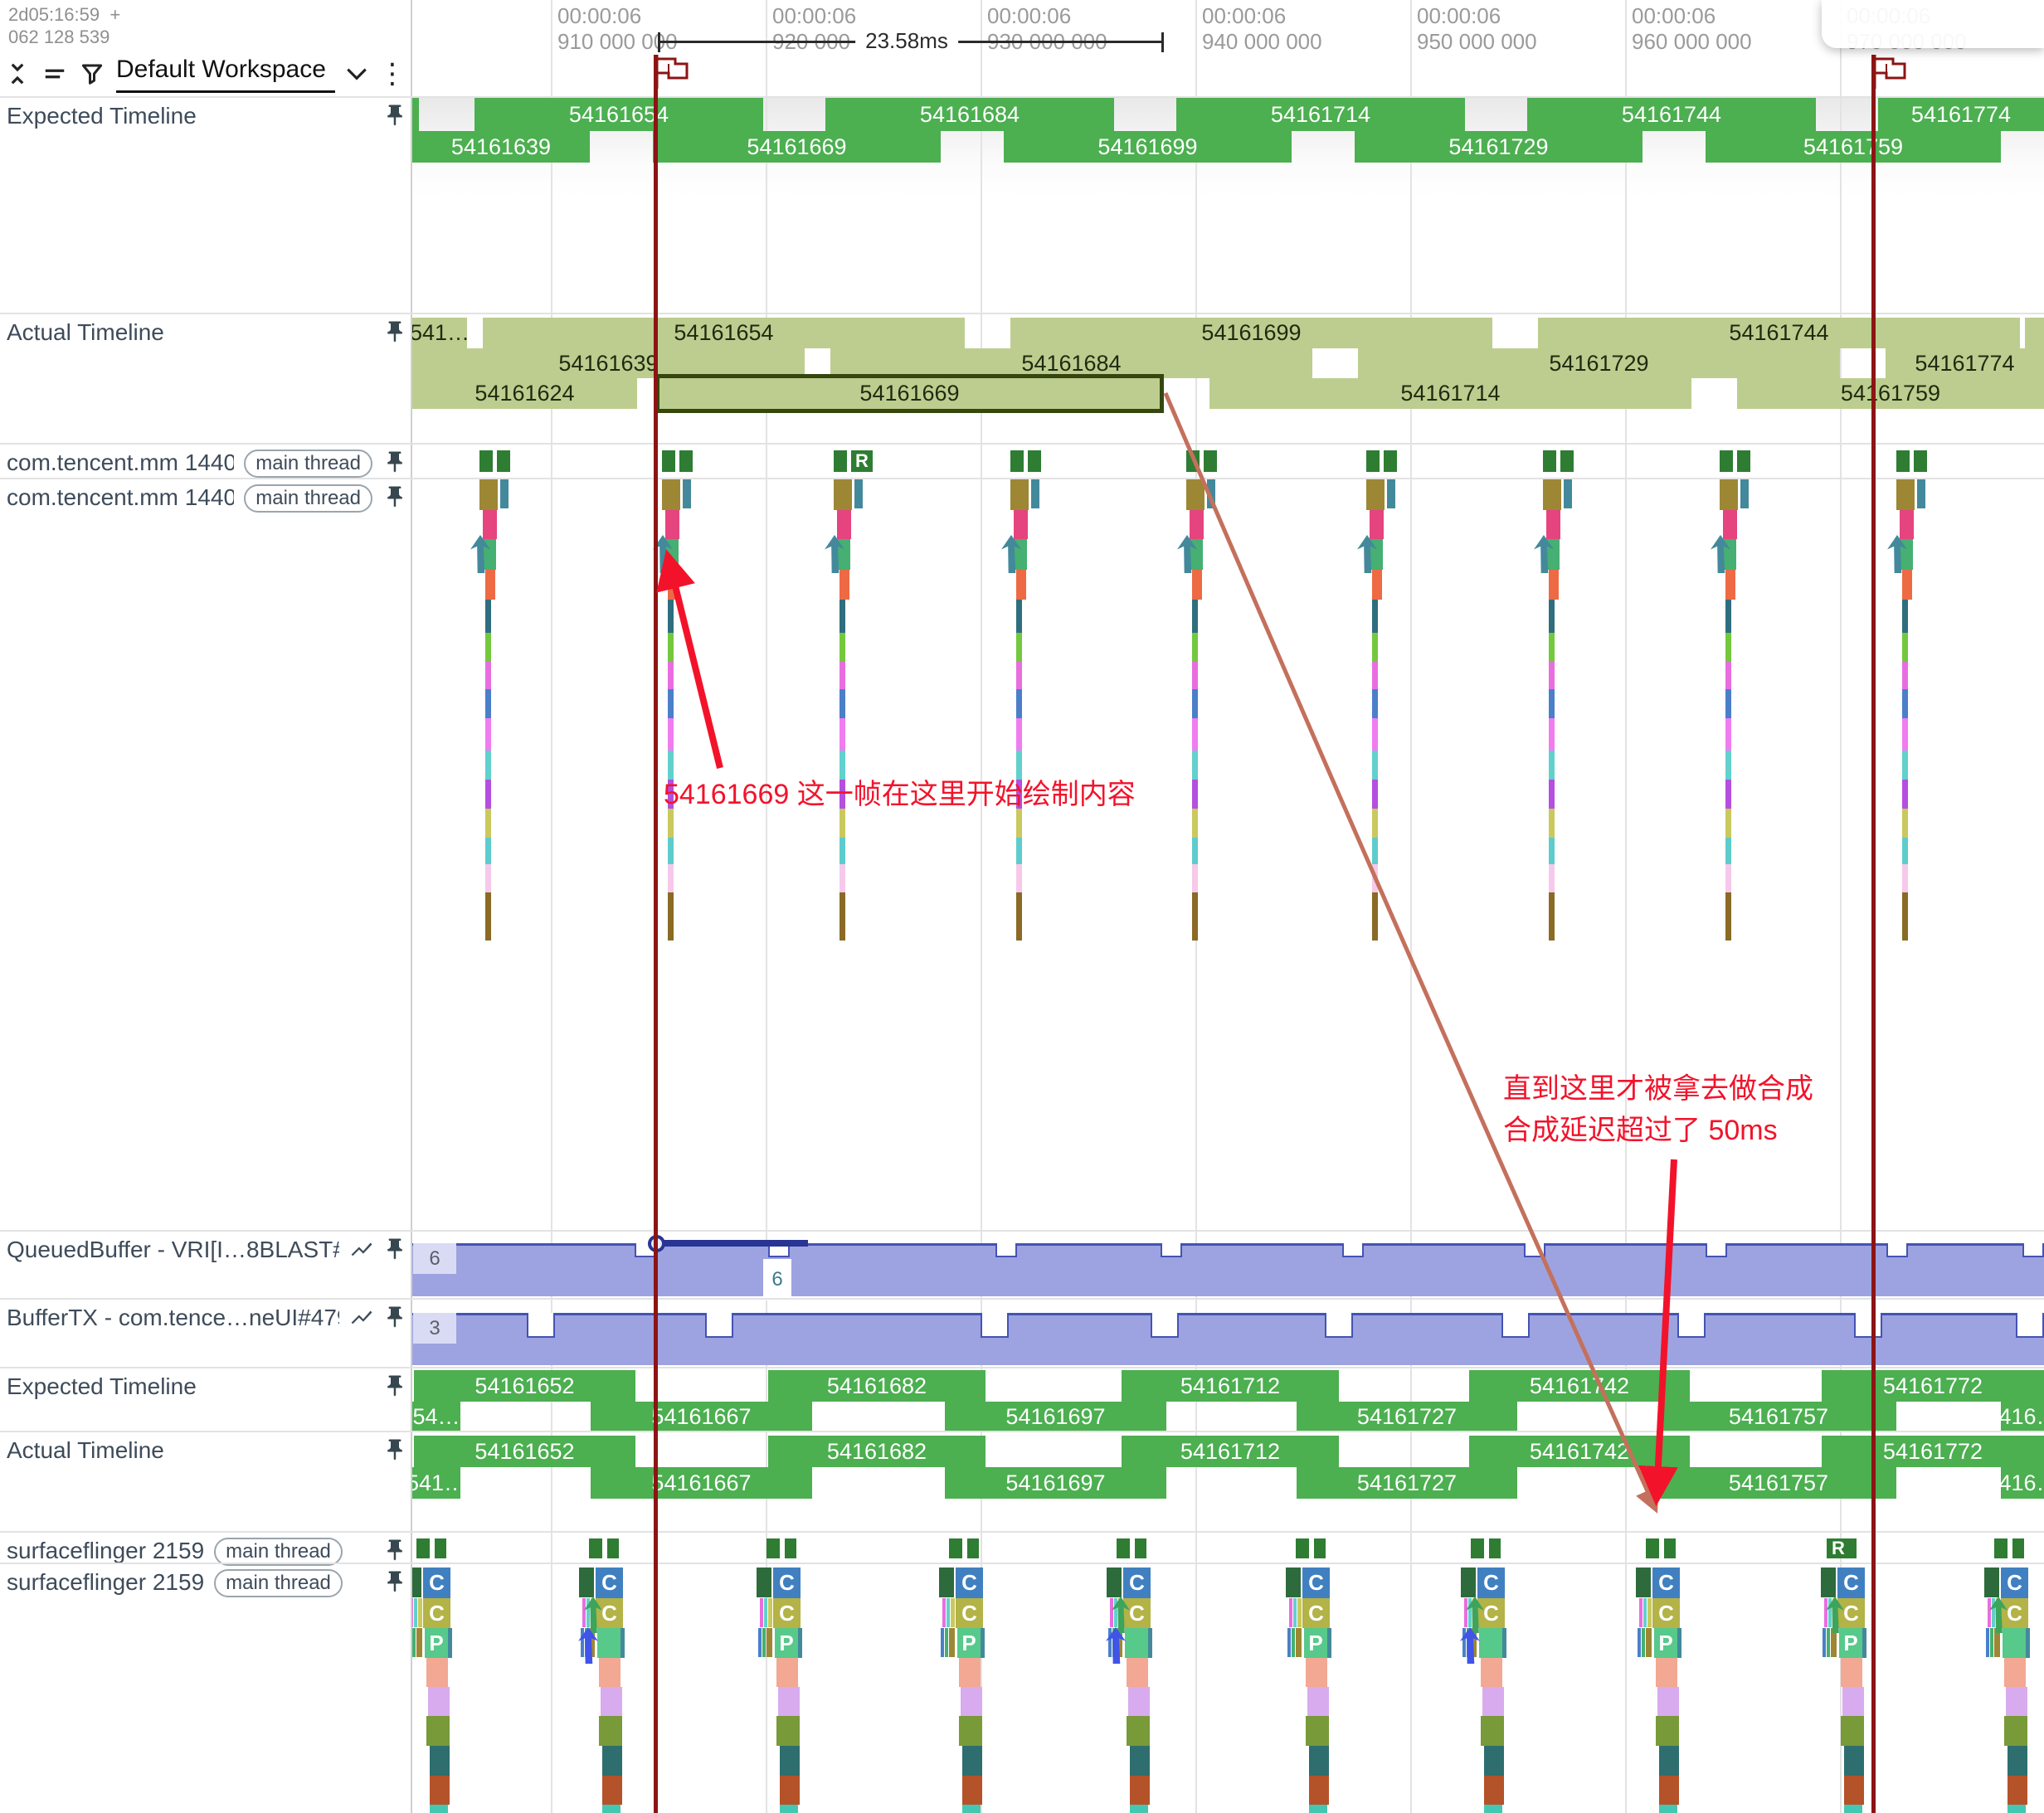 This screenshot has height=1813, width=2044. What do you see at coordinates (54, 74) in the screenshot?
I see `track-sort-icon` at bounding box center [54, 74].